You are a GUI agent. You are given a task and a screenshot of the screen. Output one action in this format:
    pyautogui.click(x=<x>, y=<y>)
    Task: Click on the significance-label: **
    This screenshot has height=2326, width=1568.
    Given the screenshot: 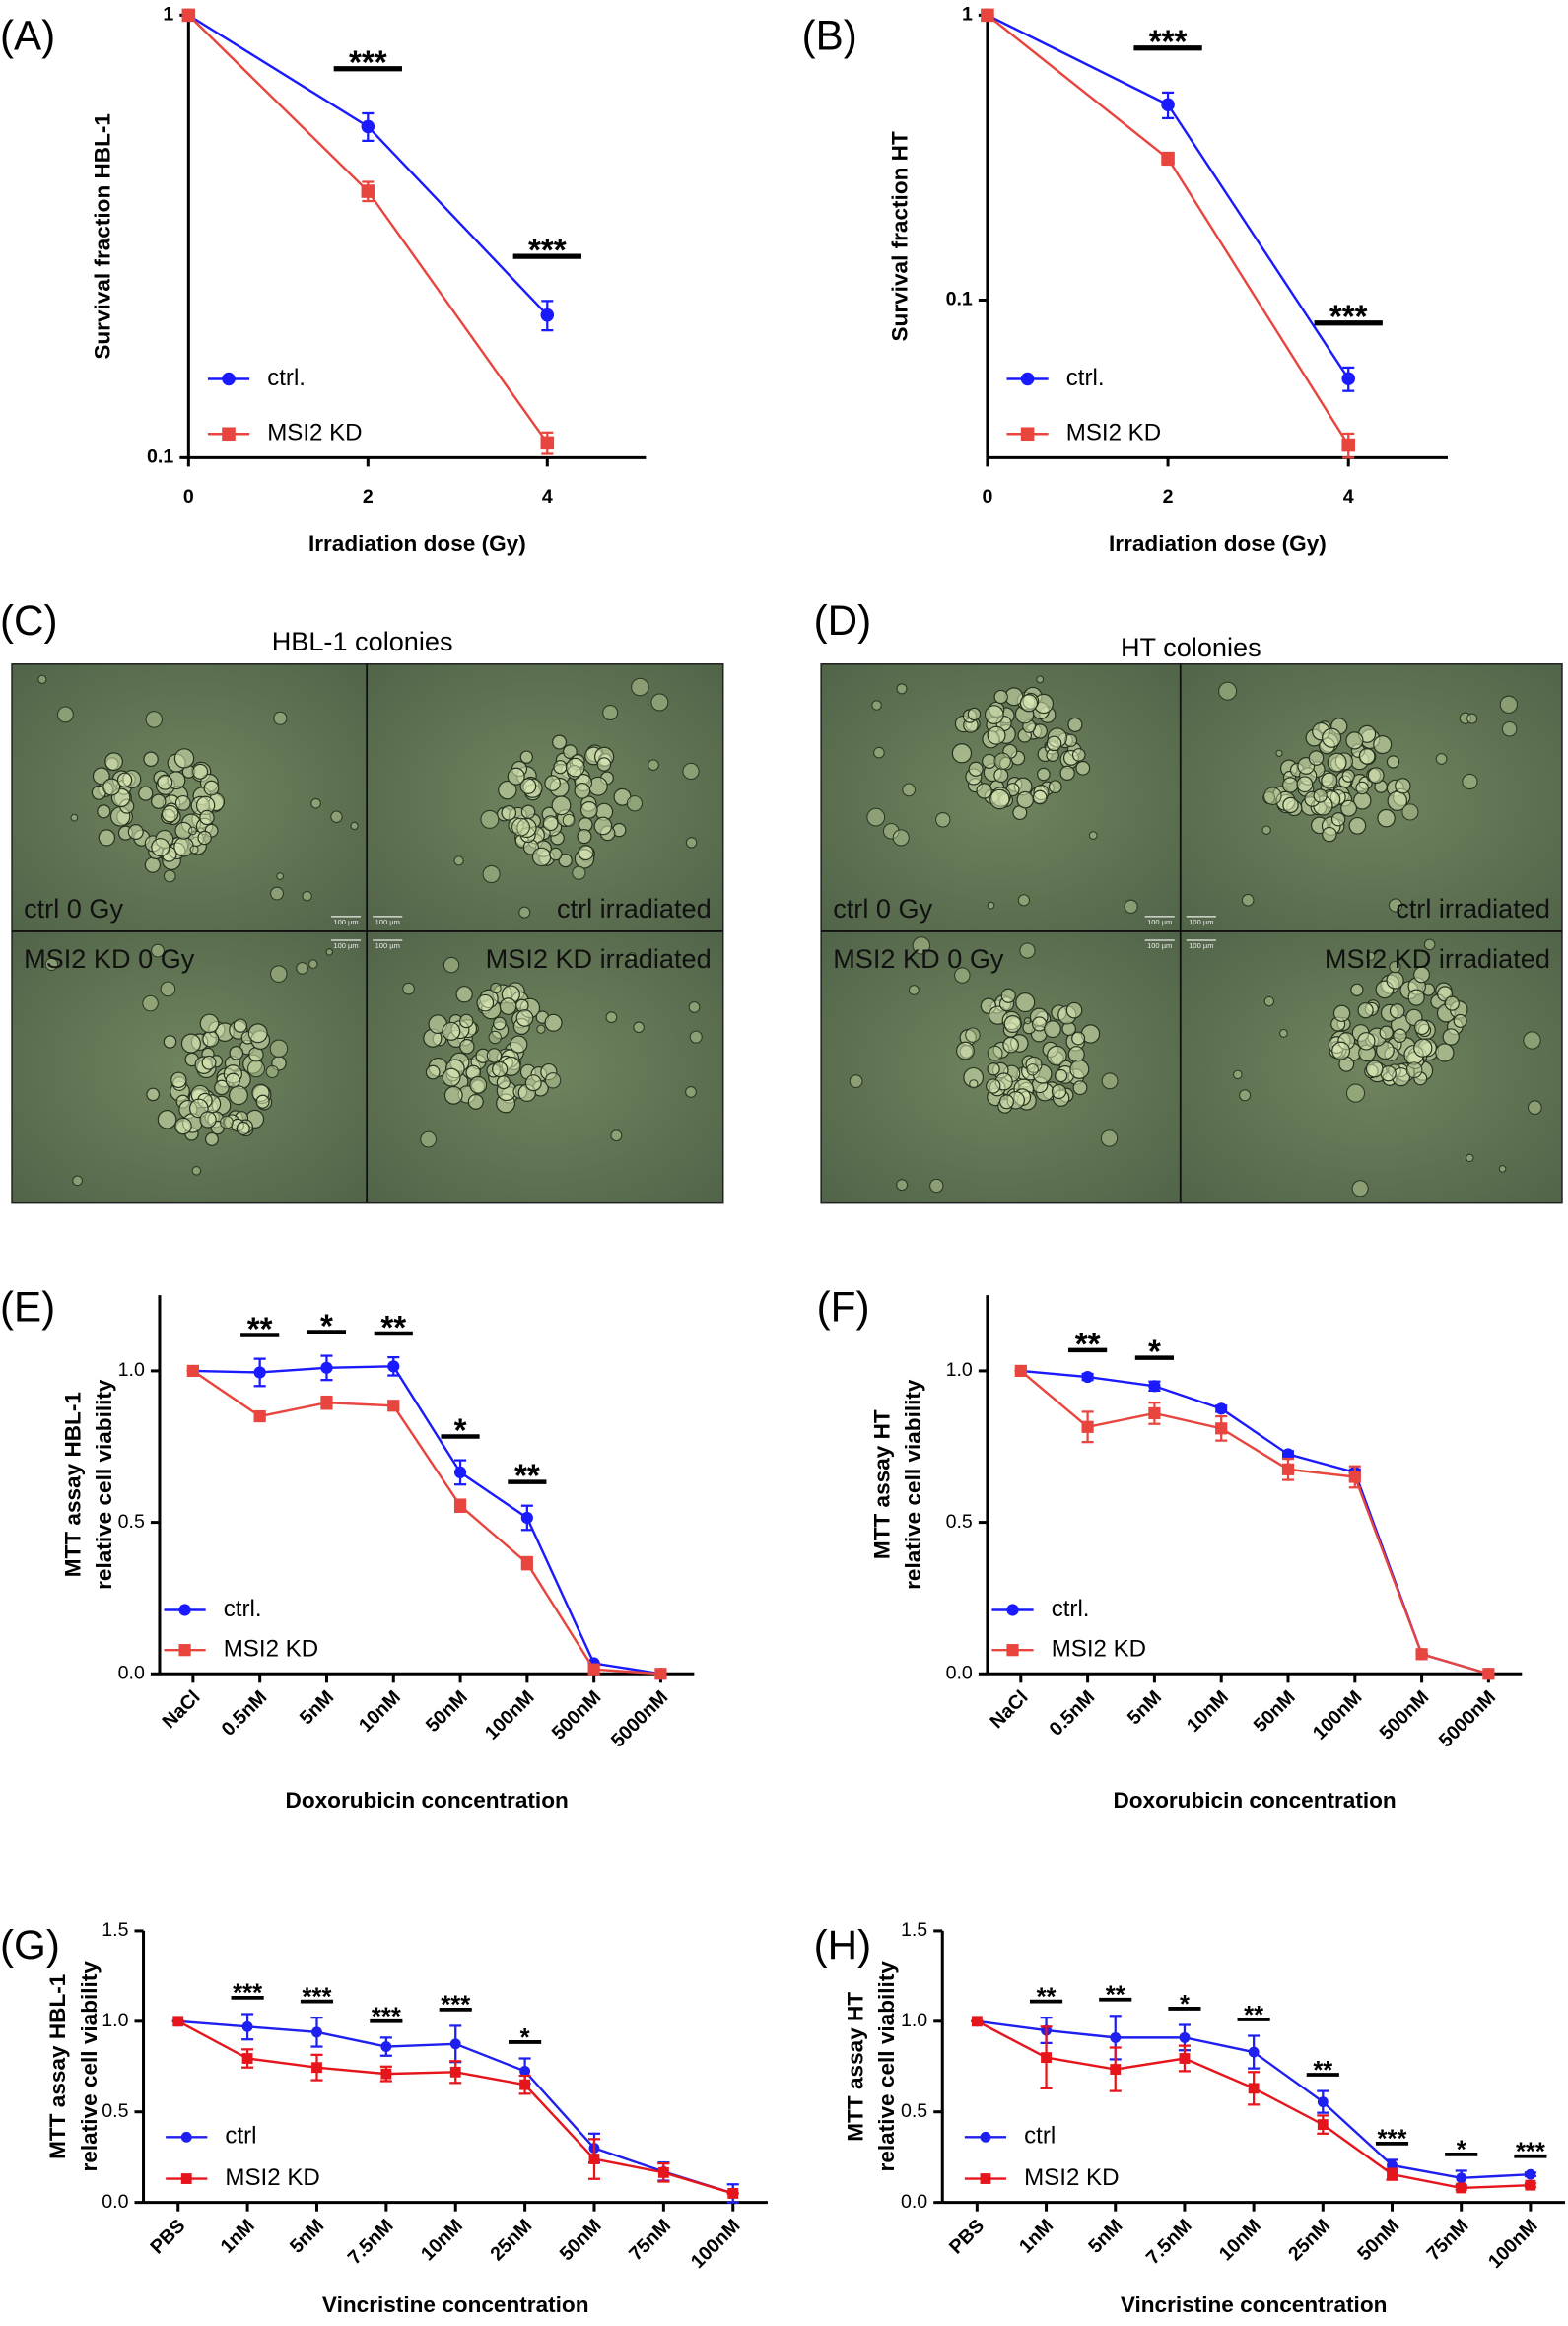 What is the action you would take?
    pyautogui.click(x=1088, y=1345)
    